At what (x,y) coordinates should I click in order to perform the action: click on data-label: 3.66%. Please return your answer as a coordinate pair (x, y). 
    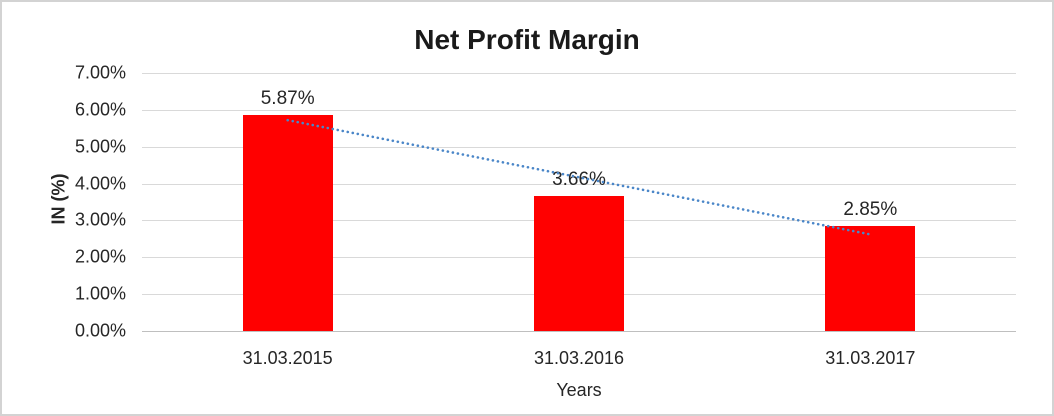
    Looking at the image, I should click on (579, 180).